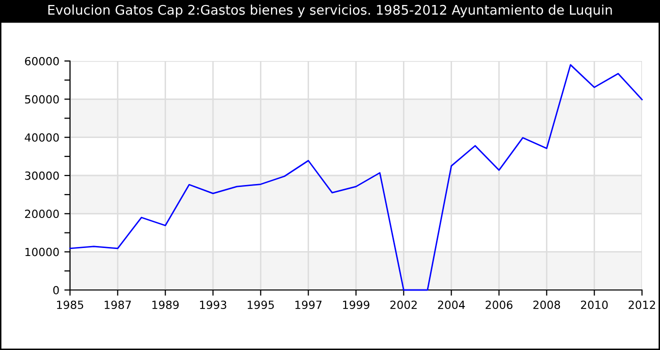 The image size is (660, 350). What do you see at coordinates (499, 305) in the screenshot?
I see `x-tick-label: 2006` at bounding box center [499, 305].